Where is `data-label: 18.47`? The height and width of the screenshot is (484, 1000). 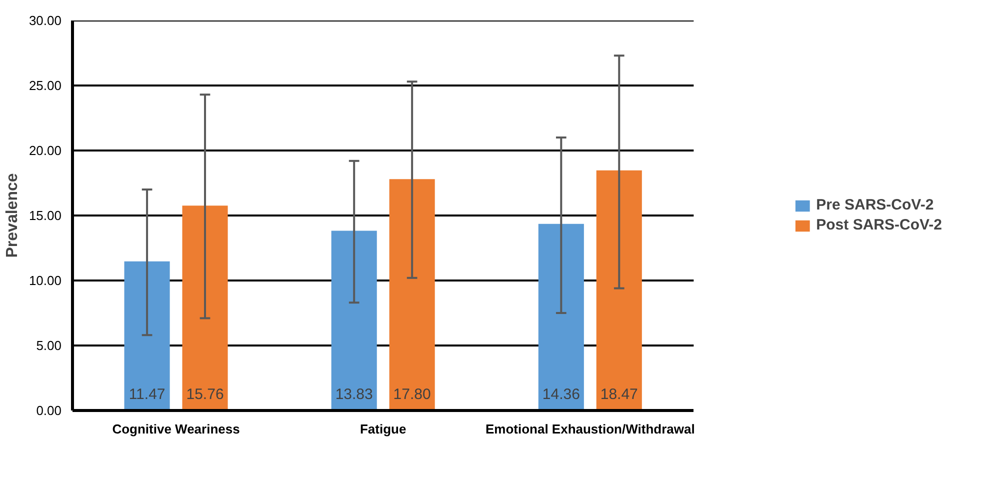
data-label: 18.47 is located at coordinates (619, 395).